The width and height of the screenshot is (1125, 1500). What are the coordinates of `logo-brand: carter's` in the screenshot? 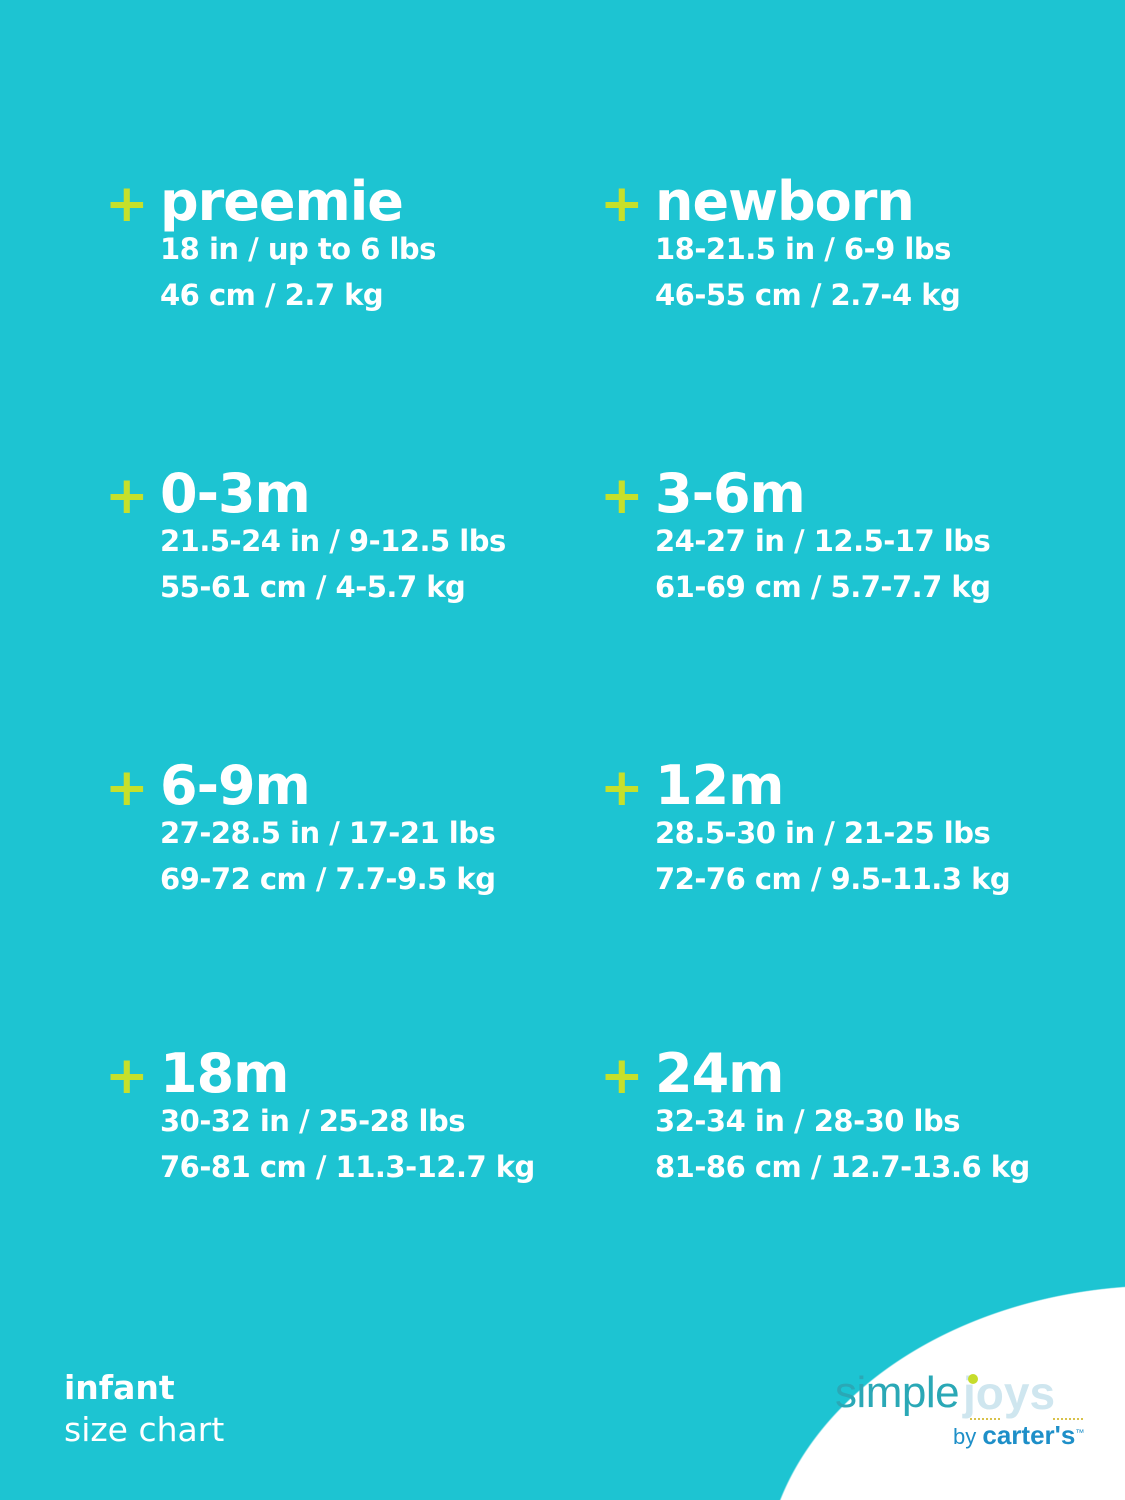 It's located at (1029, 1435).